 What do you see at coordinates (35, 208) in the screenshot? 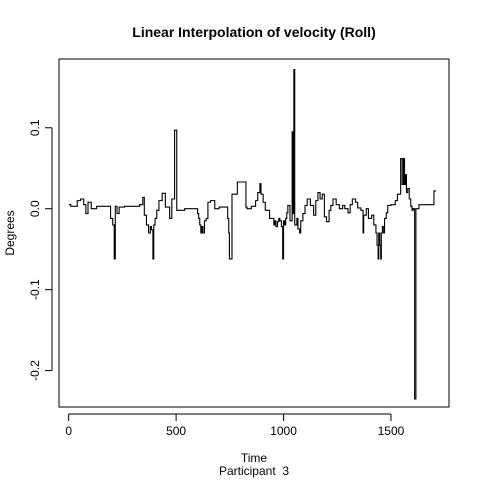
I see `y-tick-label: 0.0` at bounding box center [35, 208].